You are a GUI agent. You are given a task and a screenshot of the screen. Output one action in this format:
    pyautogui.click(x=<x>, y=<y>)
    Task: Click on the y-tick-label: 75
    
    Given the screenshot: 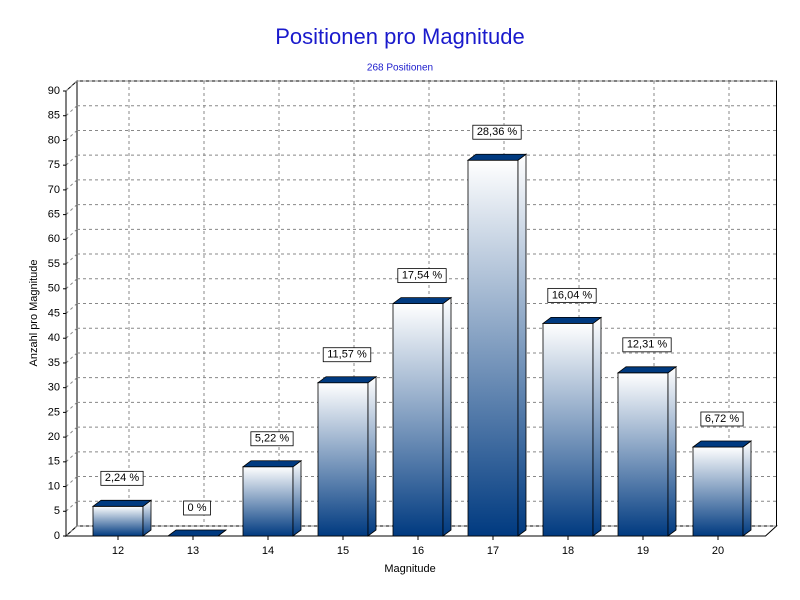 What is the action you would take?
    pyautogui.click(x=54, y=165)
    